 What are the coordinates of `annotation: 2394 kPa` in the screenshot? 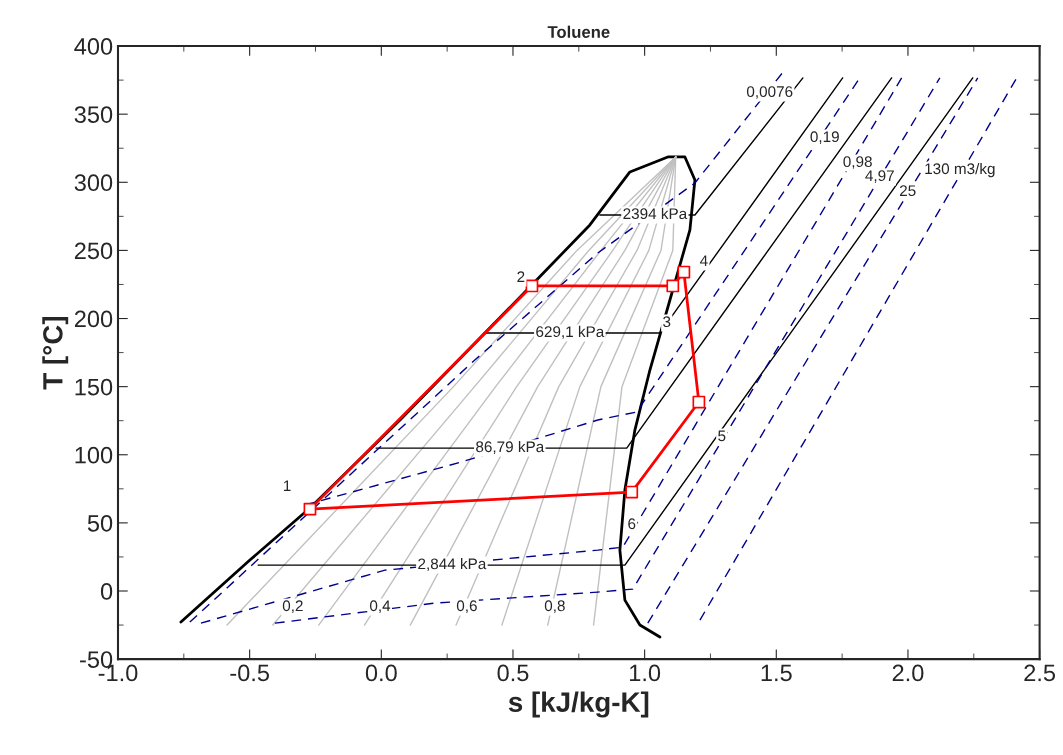 It's located at (655, 213).